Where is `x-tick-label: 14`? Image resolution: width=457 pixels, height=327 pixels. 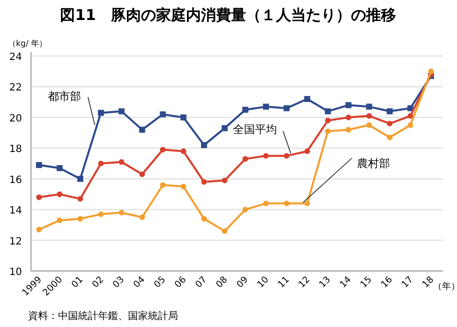
x-tick-label: 14 is located at coordinates (346, 282).